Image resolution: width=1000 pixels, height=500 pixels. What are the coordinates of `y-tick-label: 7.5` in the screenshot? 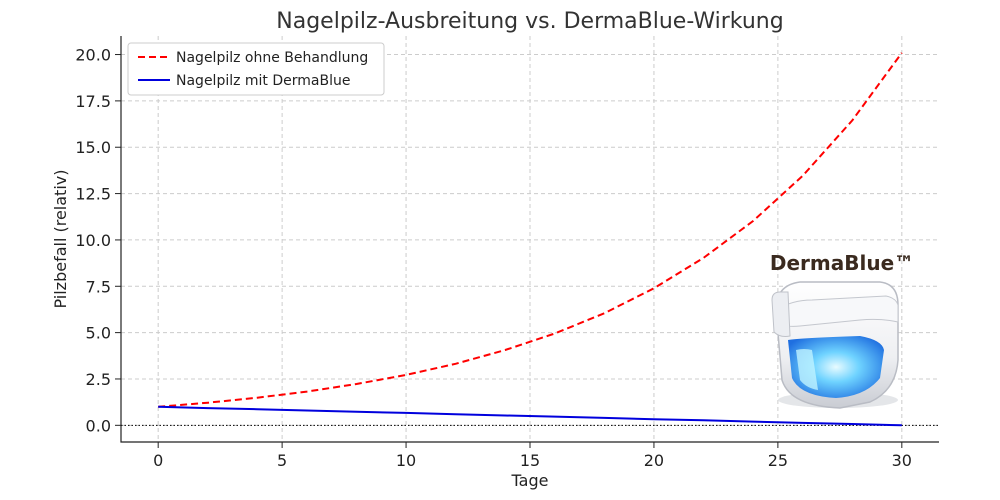 It's located at (98, 286).